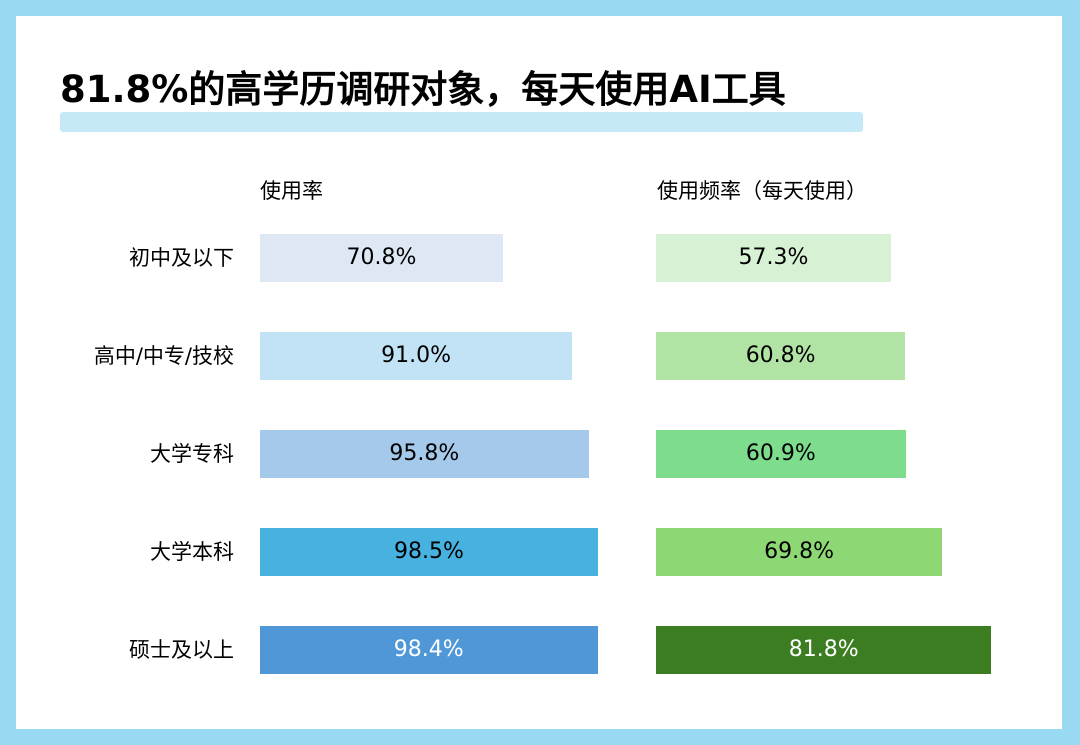  Describe the element at coordinates (291, 191) in the screenshot. I see `column-header-usage-rate: 使用率` at that location.